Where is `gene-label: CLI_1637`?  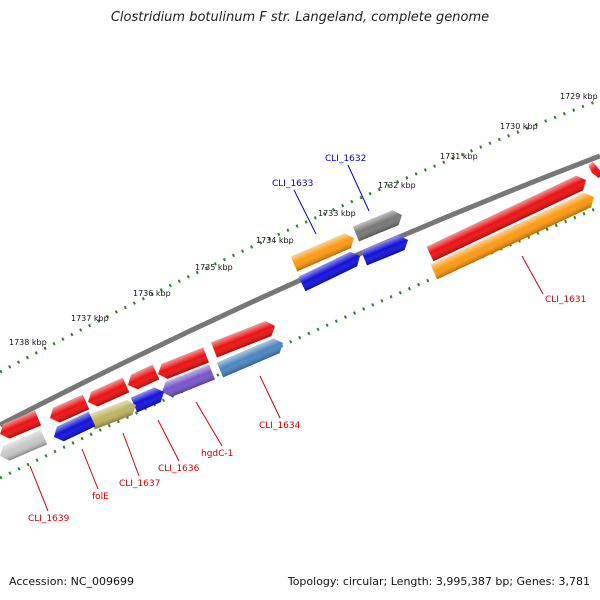
gene-label: CLI_1637 is located at coordinates (139, 484).